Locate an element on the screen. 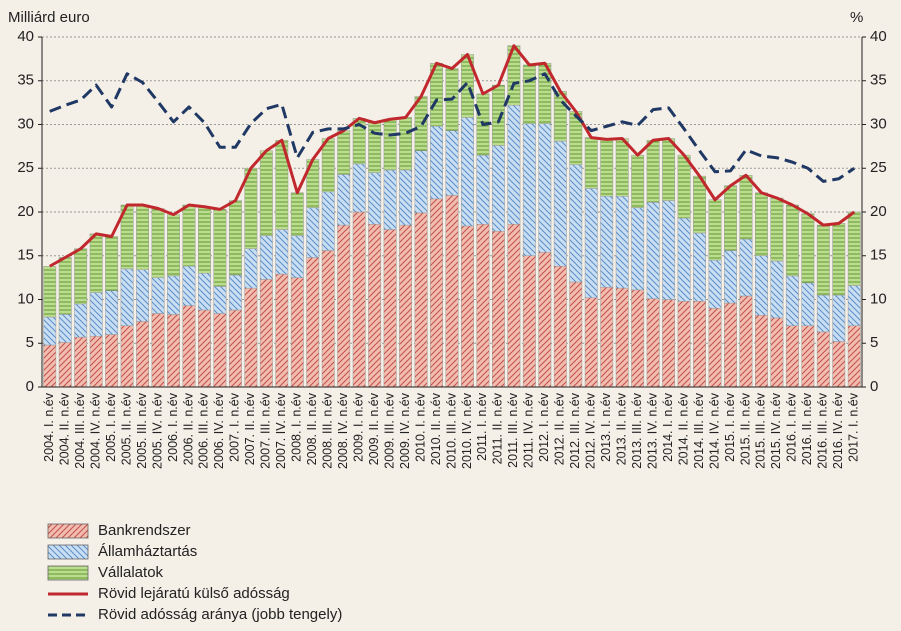 Image resolution: width=901 pixels, height=631 pixels. x-tick-label: 2016. III. n.év is located at coordinates (823, 430).